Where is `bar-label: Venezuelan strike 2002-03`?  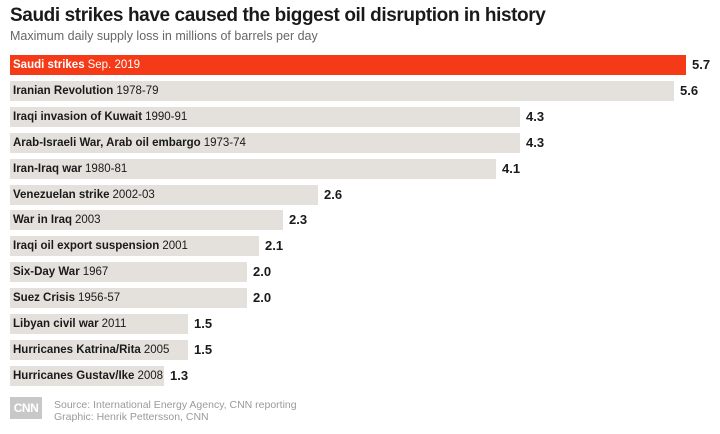 bar-label: Venezuelan strike 2002-03 is located at coordinates (84, 195).